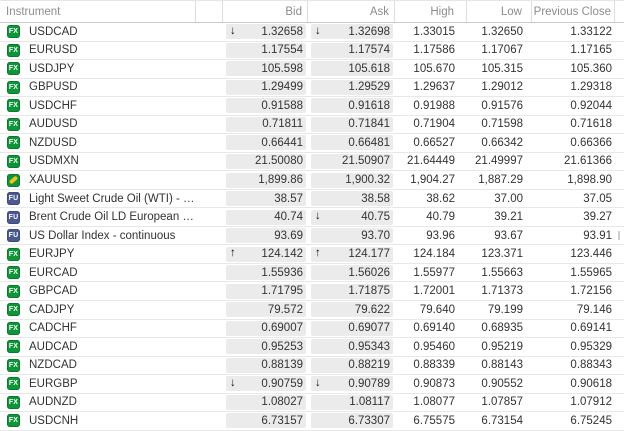 The width and height of the screenshot is (624, 431). I want to click on instrument-cell: FX NZDCAD, so click(98, 365).